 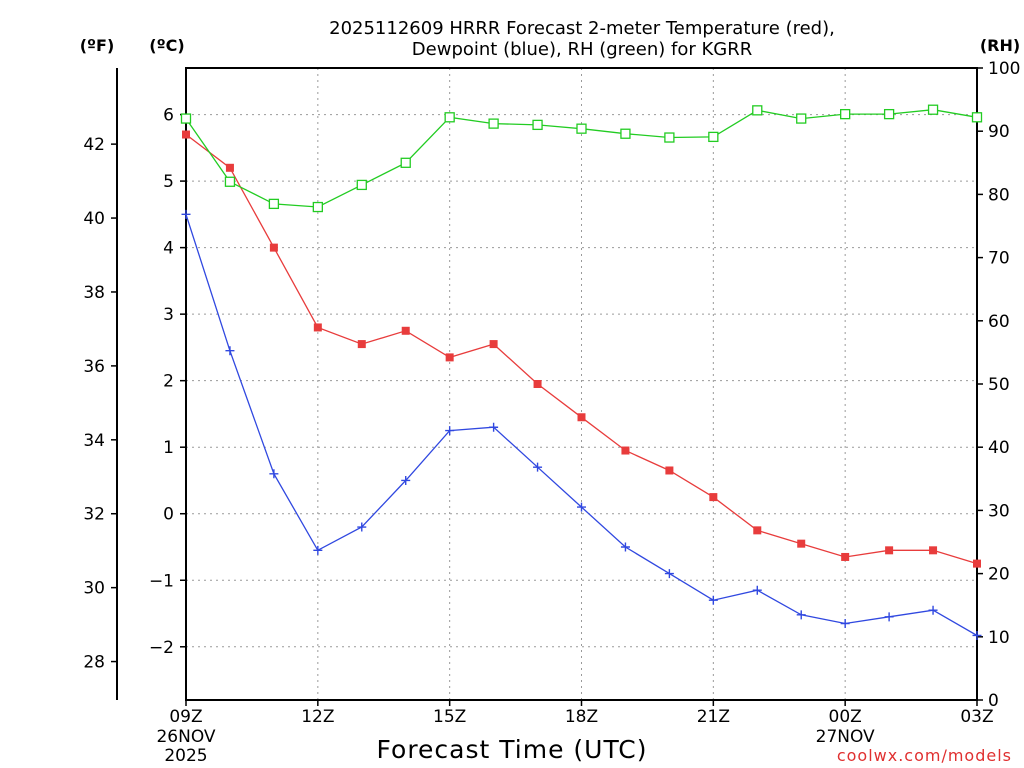 What do you see at coordinates (845, 717) in the screenshot?
I see `x-tick-label: 00Z` at bounding box center [845, 717].